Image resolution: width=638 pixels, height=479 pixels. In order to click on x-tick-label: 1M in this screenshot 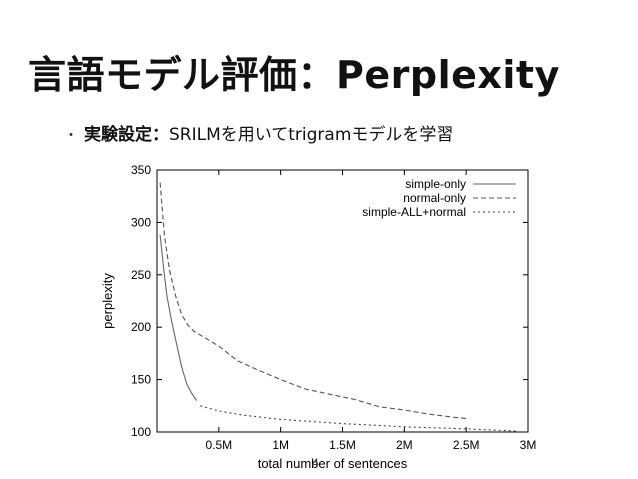, I will do `click(280, 445)`.